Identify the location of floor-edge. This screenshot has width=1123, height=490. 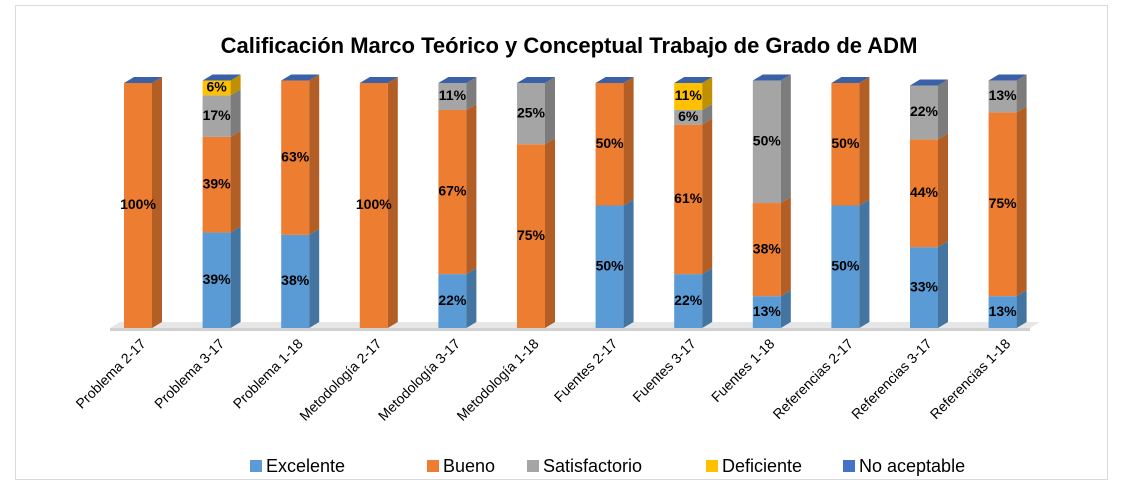
(570, 329).